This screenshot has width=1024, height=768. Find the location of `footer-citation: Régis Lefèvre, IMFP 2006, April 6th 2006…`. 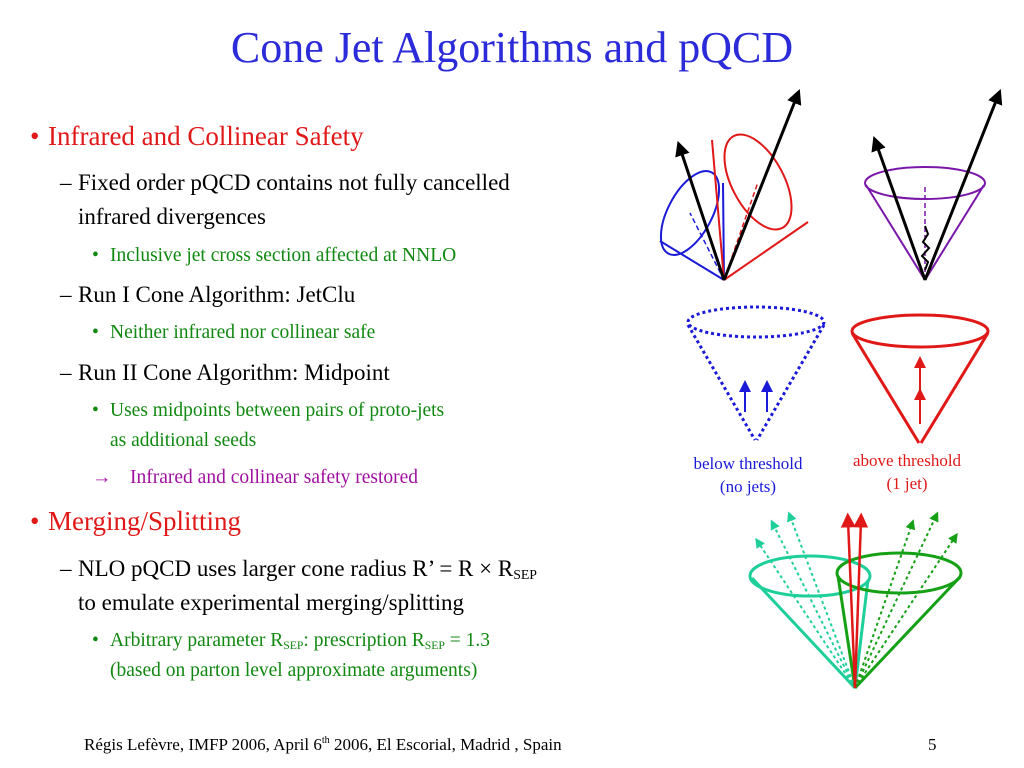

footer-citation: Régis Lefèvre, IMFP 2006, April 6th 2006… is located at coordinates (323, 745).